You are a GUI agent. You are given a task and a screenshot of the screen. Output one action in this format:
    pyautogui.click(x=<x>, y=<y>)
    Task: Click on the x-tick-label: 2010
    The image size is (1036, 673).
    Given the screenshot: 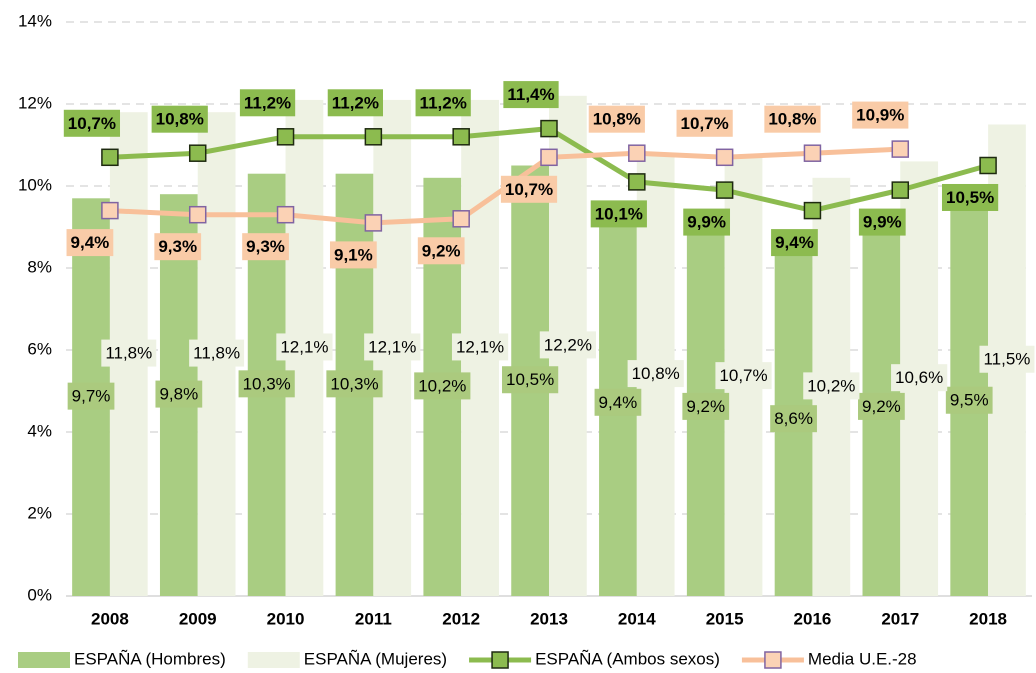 What is the action you would take?
    pyautogui.click(x=286, y=618)
    